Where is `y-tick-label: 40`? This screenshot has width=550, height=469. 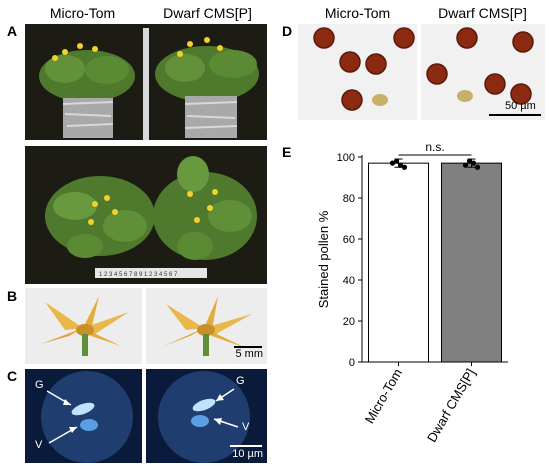
y-tick-label: 40 is located at coordinates (349, 281).